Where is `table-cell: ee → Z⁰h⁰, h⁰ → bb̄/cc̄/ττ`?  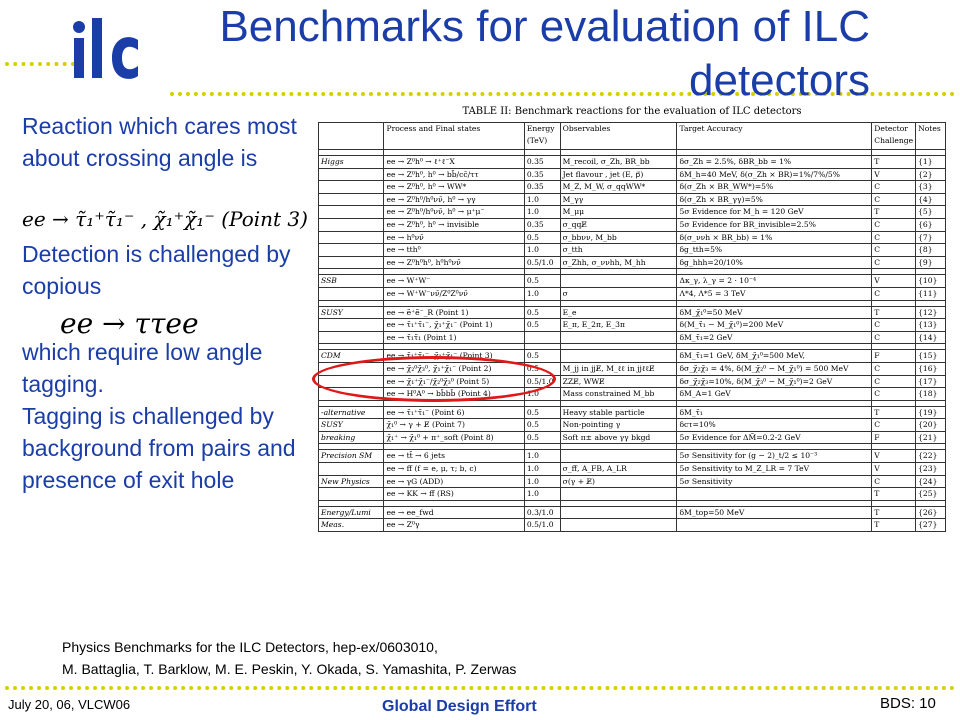
table-cell: ee → Z⁰h⁰, h⁰ → bb̄/cc̄/ττ is located at coordinates (454, 174).